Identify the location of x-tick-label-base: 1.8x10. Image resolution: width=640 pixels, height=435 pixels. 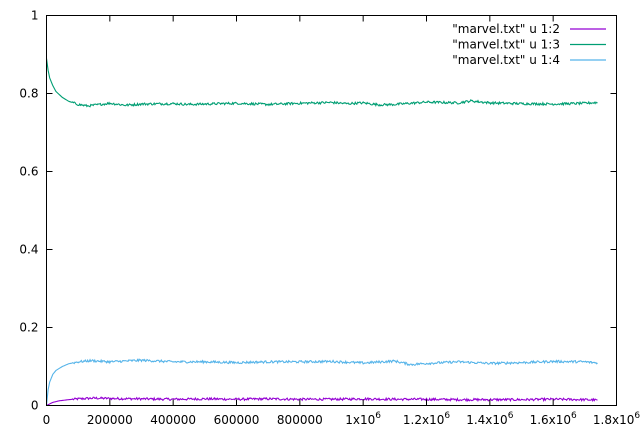
(613, 420).